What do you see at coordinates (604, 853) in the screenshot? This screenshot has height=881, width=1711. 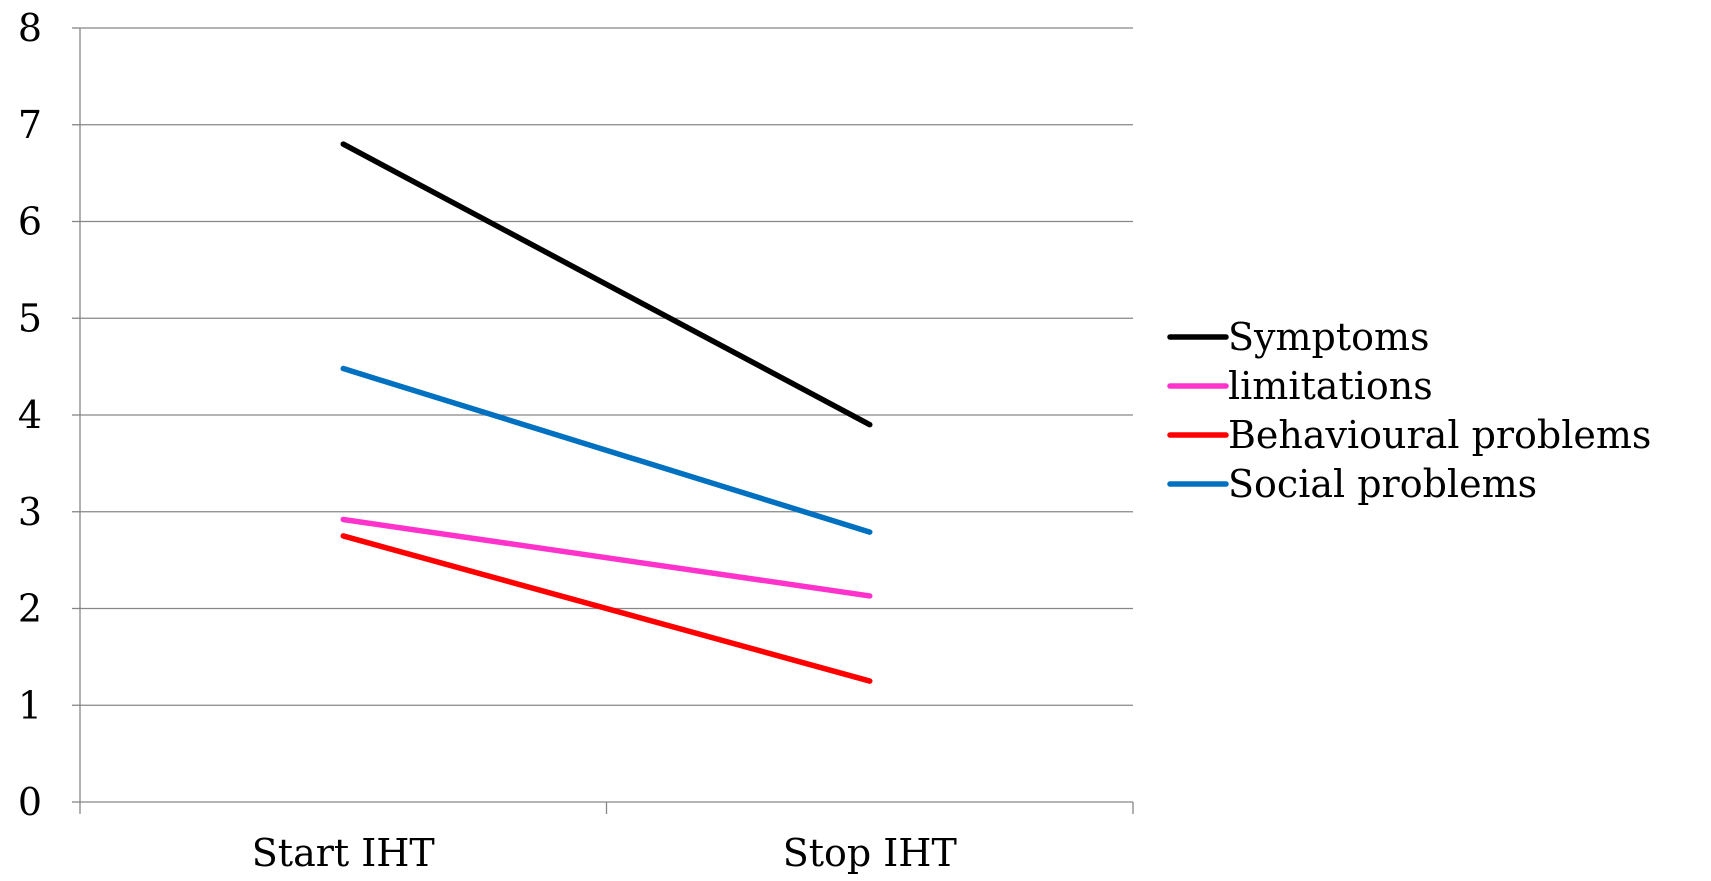 I see `x-tick-labels: Start IHT Stop IHT` at bounding box center [604, 853].